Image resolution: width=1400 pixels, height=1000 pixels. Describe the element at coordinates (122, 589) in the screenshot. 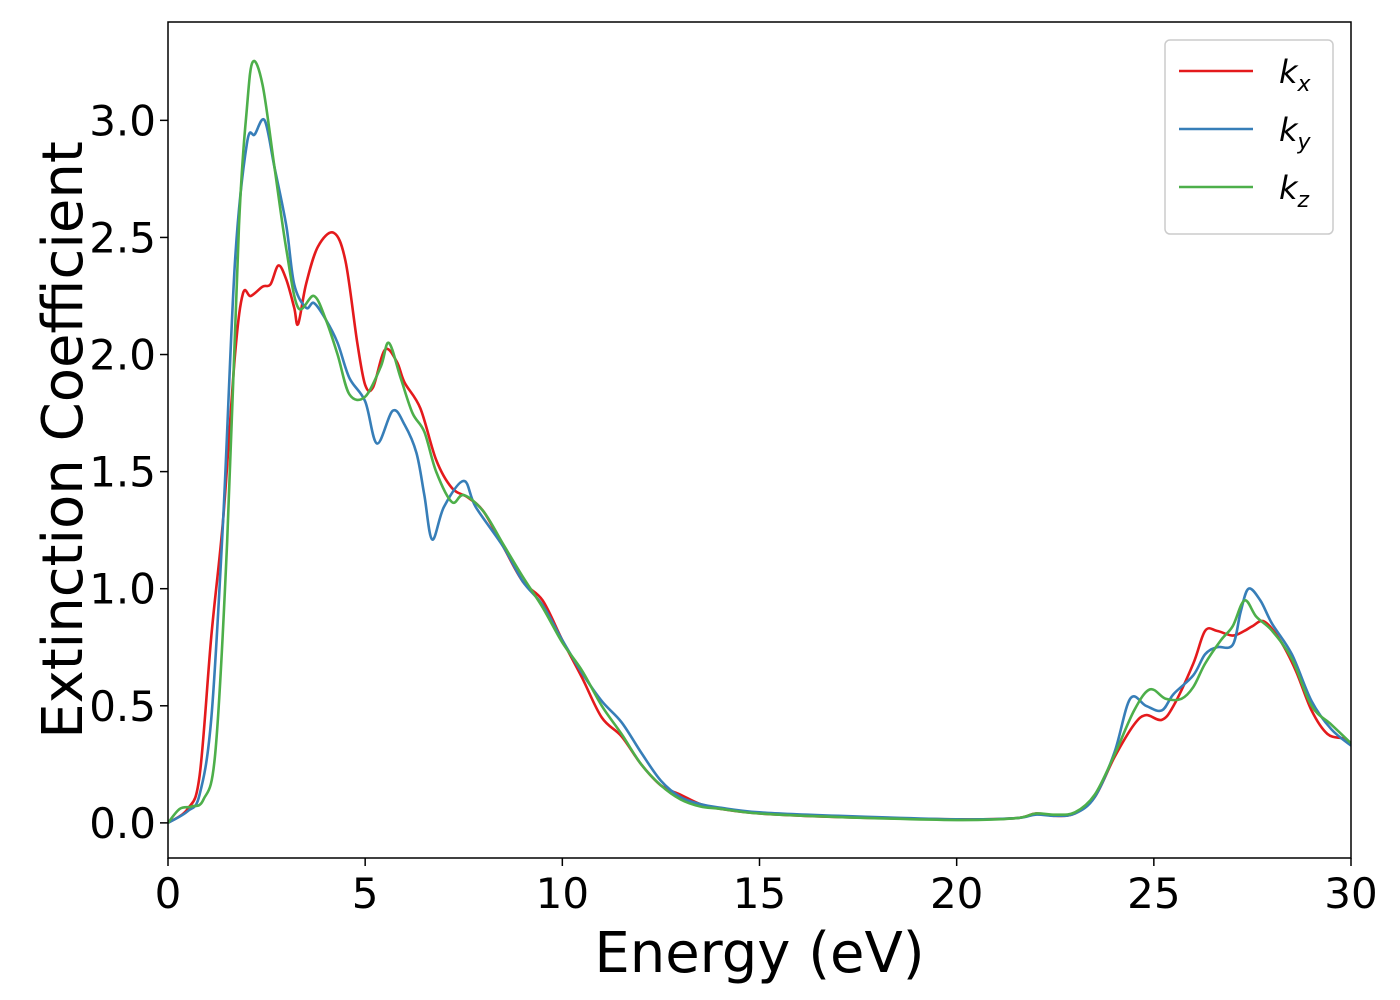

I see `y-tick-label: 1.0` at that location.